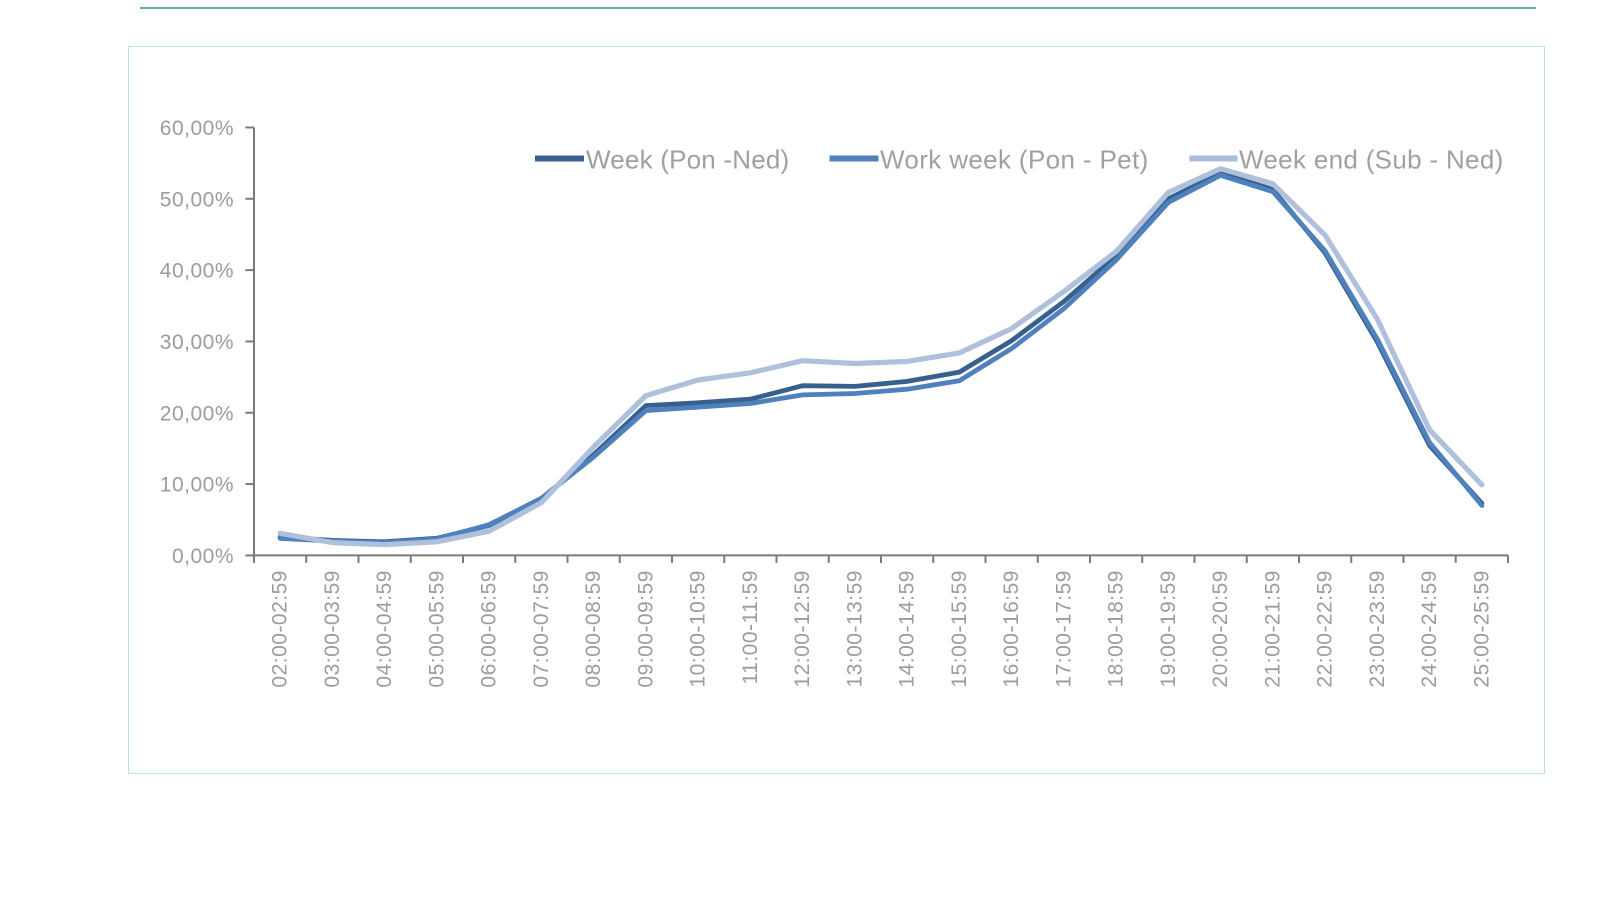 This screenshot has height=900, width=1600. I want to click on svg-text: Week end (Sub - Ned), so click(1371, 160).